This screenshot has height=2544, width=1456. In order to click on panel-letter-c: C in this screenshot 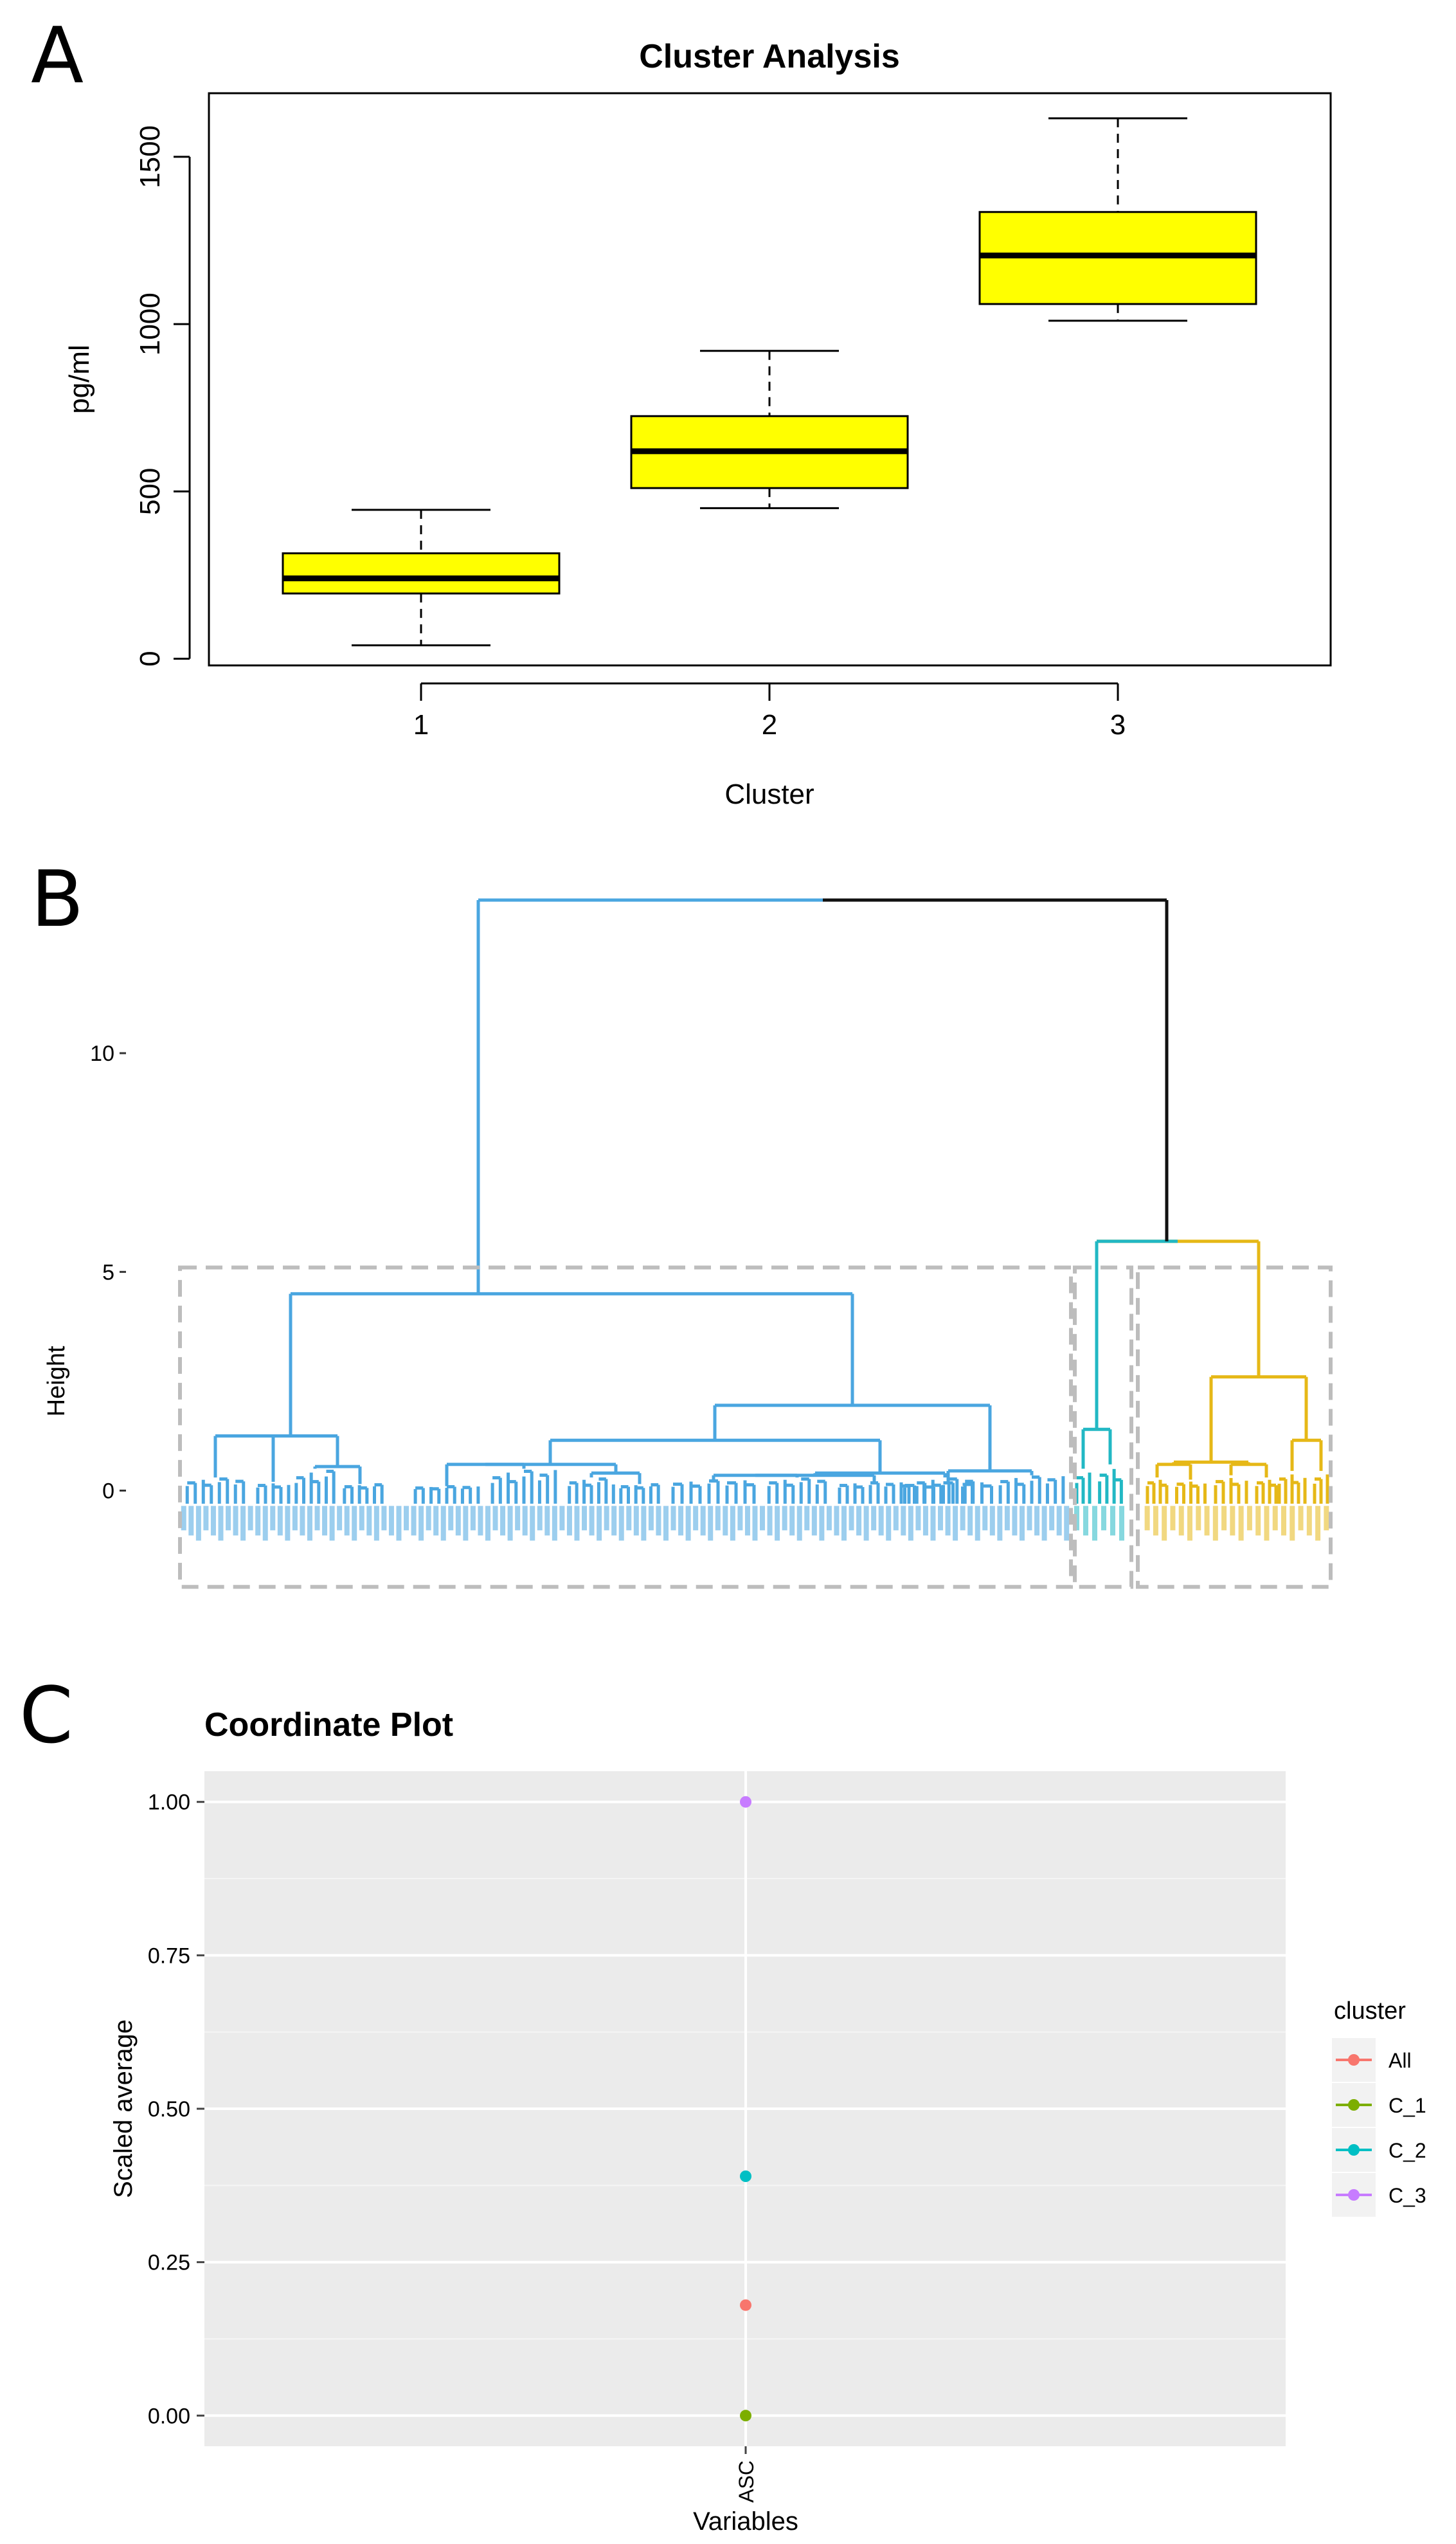, I will do `click(46, 1716)`.